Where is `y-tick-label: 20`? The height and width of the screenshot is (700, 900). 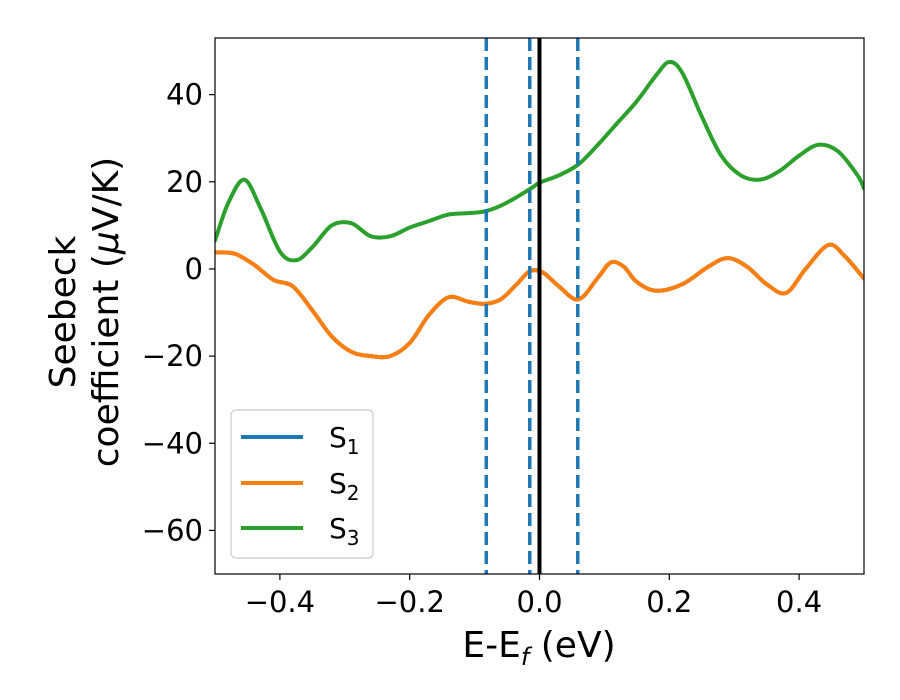
y-tick-label: 20 is located at coordinates (184, 182).